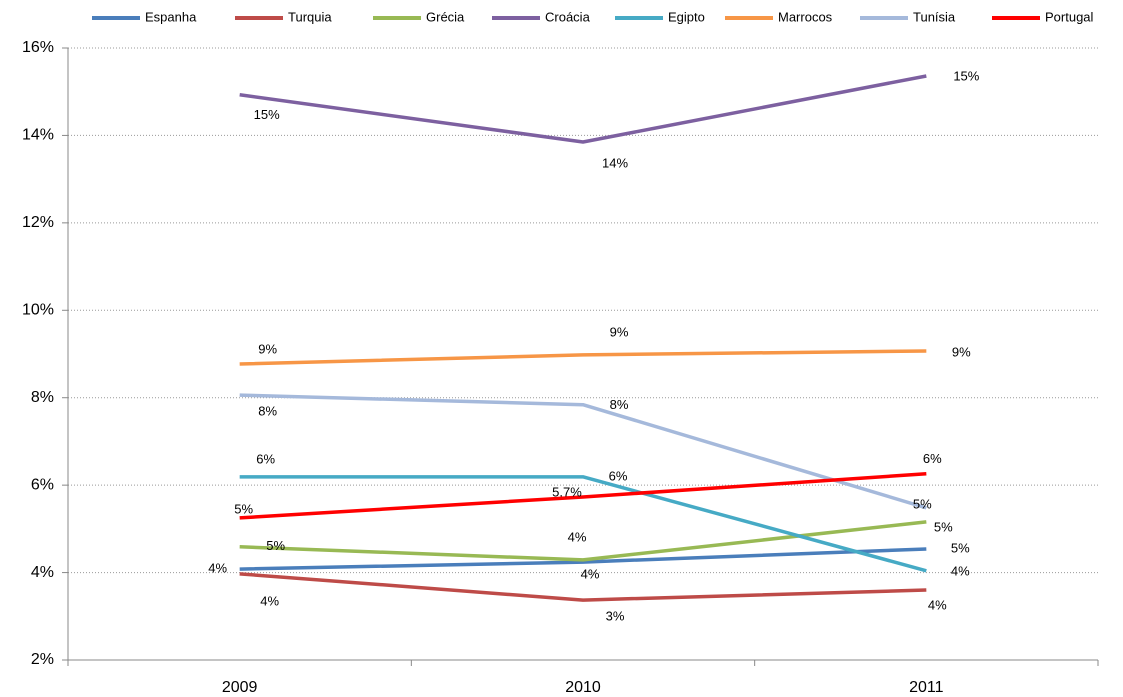 The image size is (1123, 697). Describe the element at coordinates (805, 16) in the screenshot. I see `legend-label: Marrocos` at that location.